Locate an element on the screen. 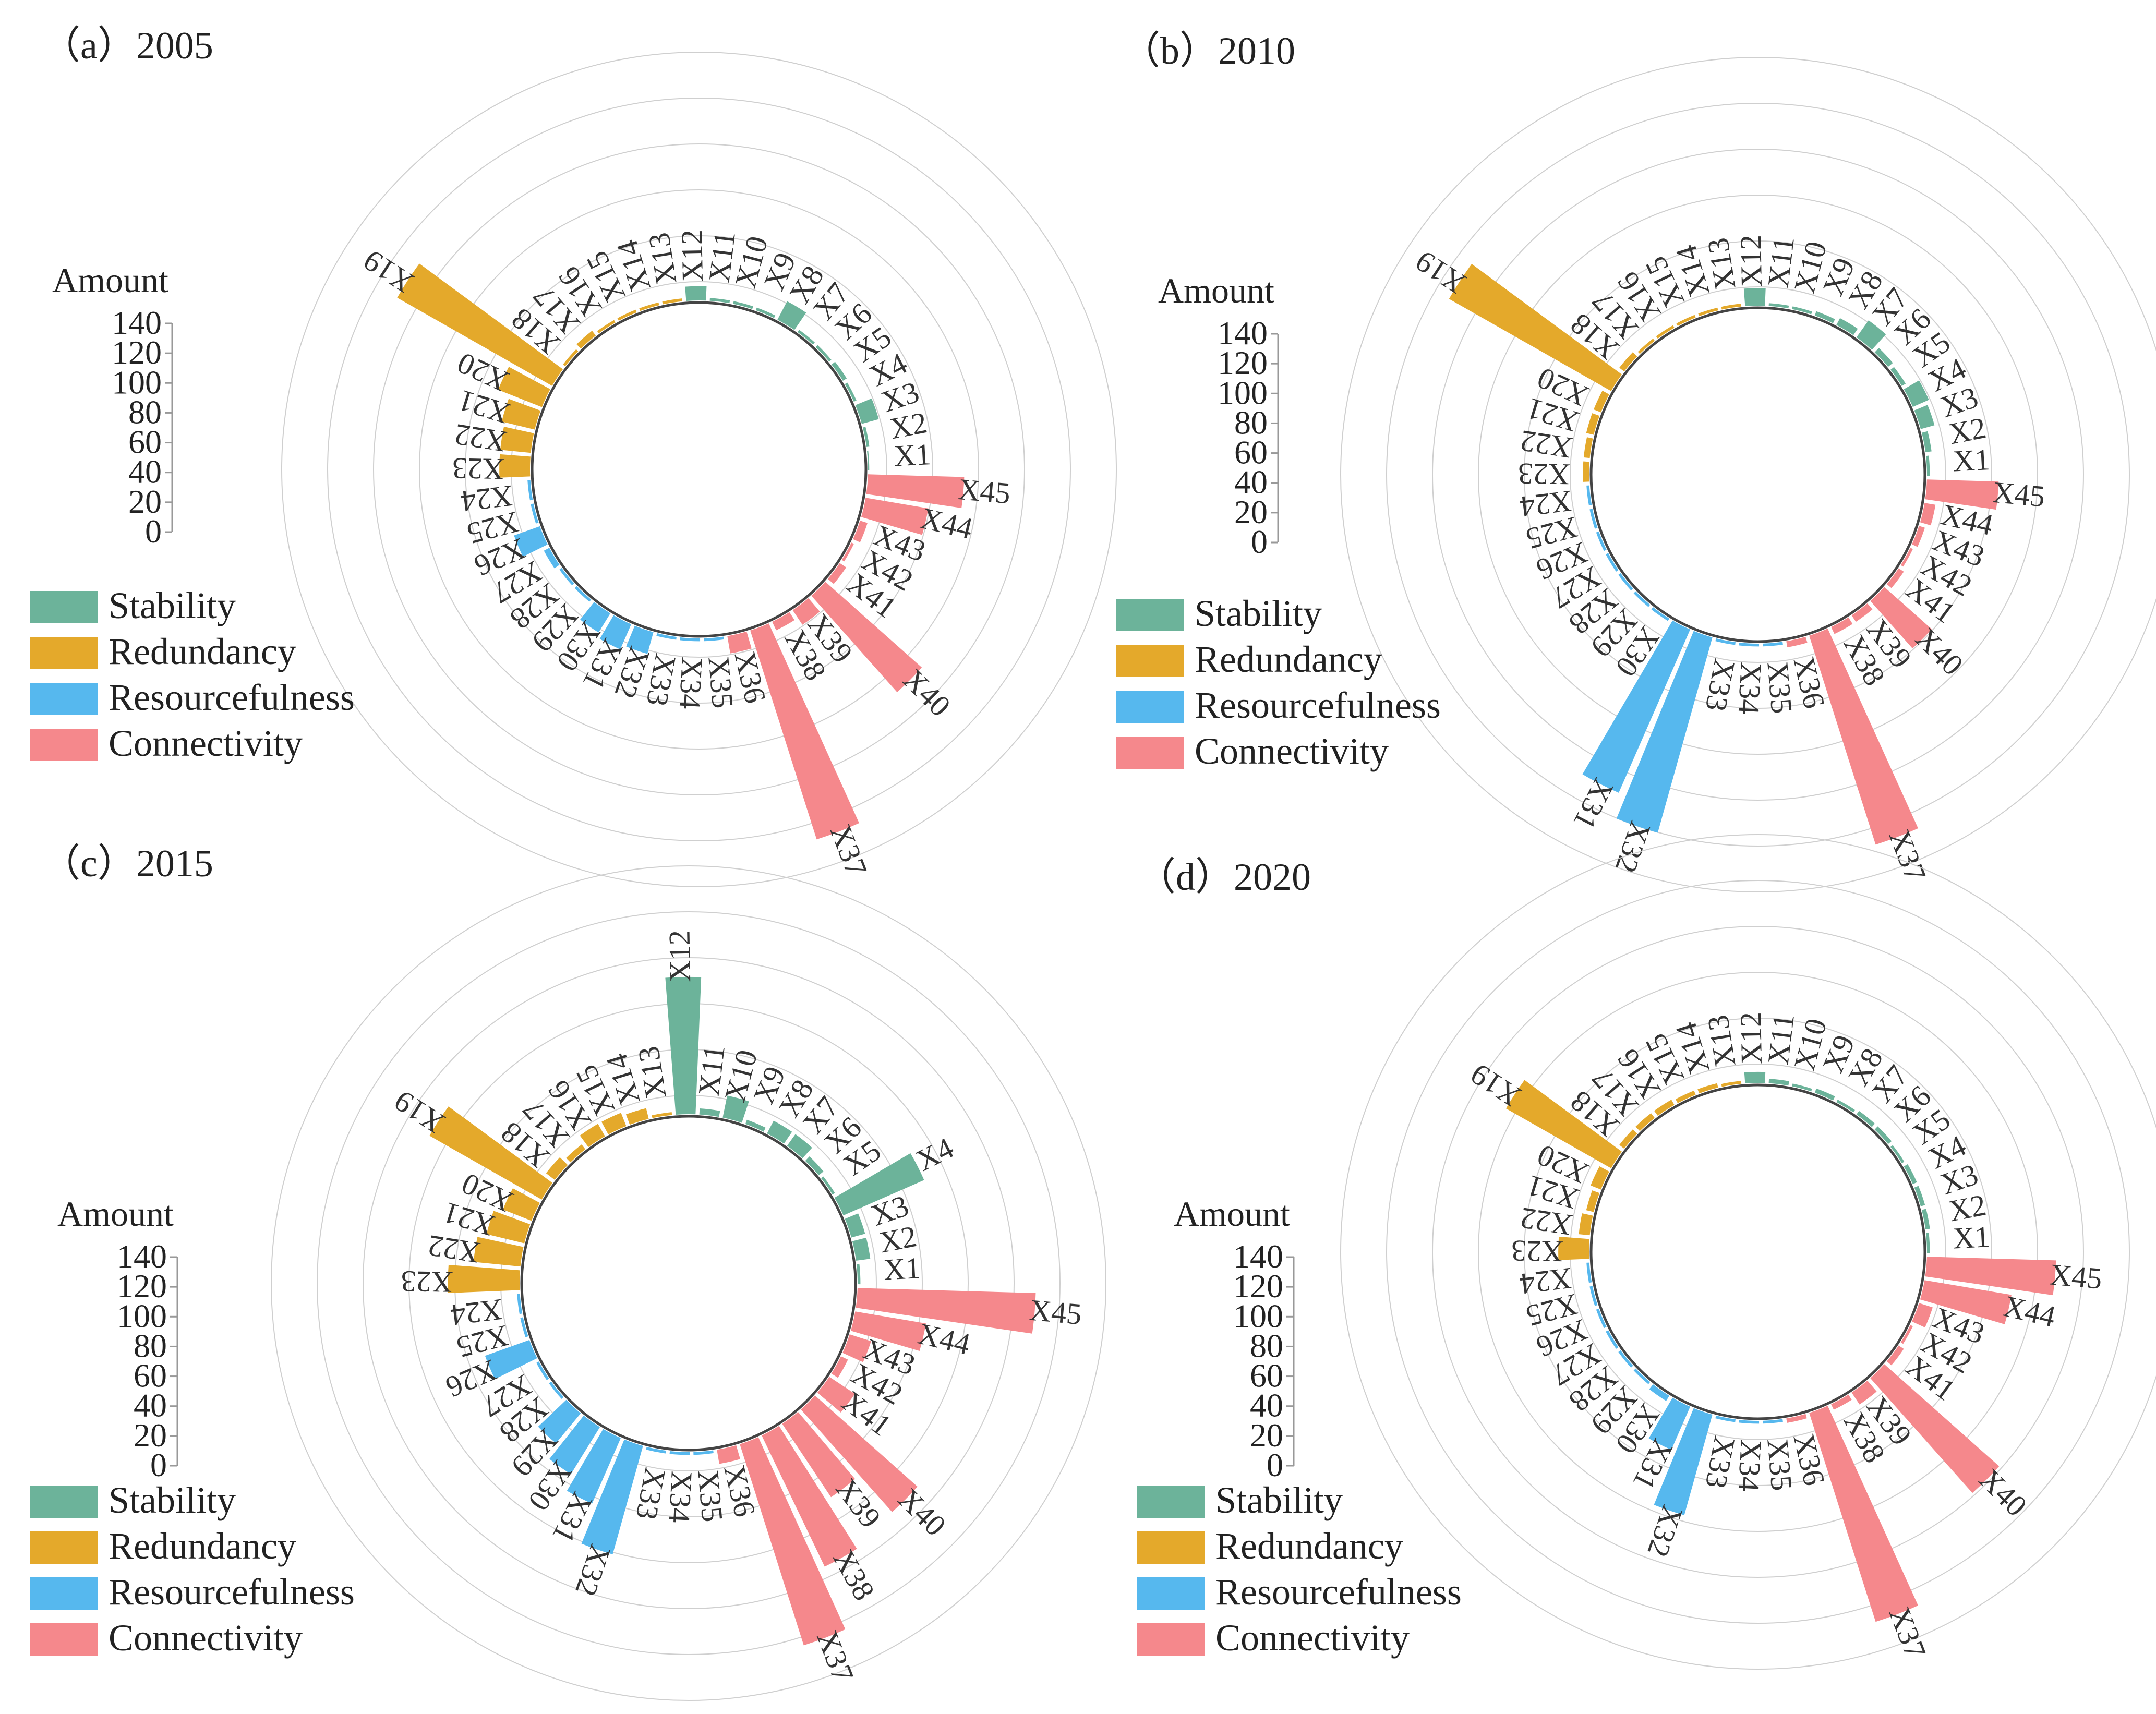  bar-x4 is located at coordinates (1910, 1174).